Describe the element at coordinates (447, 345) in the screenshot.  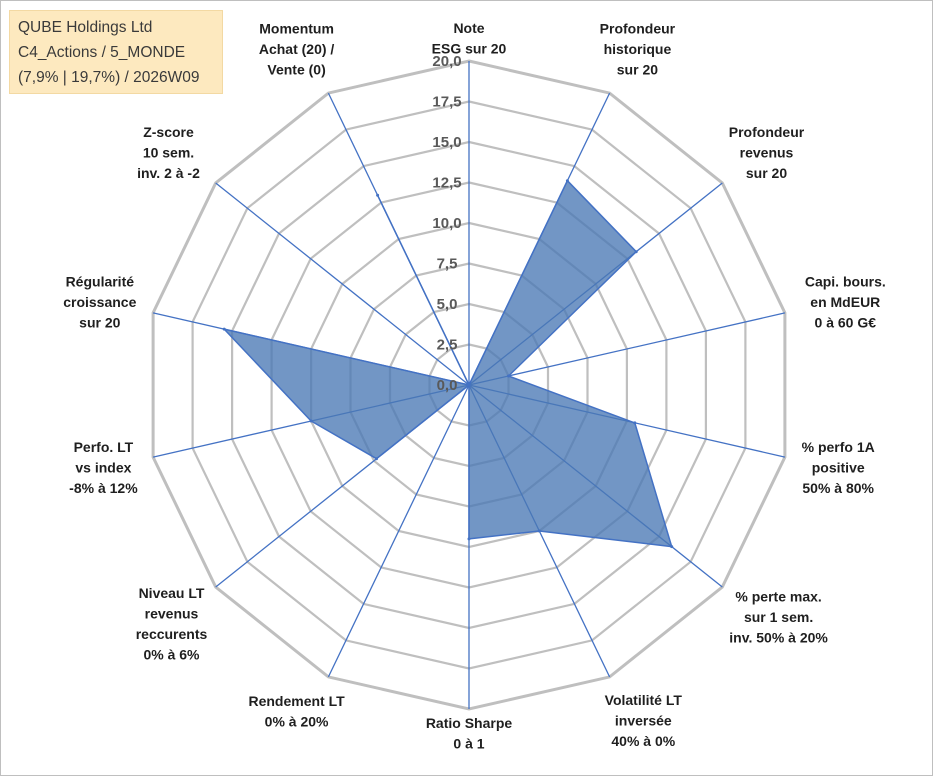
I see `tick-label-1: 2,5` at that location.